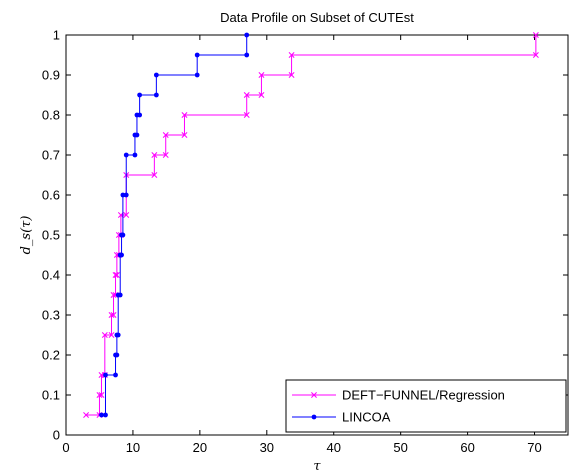 Image resolution: width=569 pixels, height=473 pixels. I want to click on x-tick-label: 70, so click(534, 447).